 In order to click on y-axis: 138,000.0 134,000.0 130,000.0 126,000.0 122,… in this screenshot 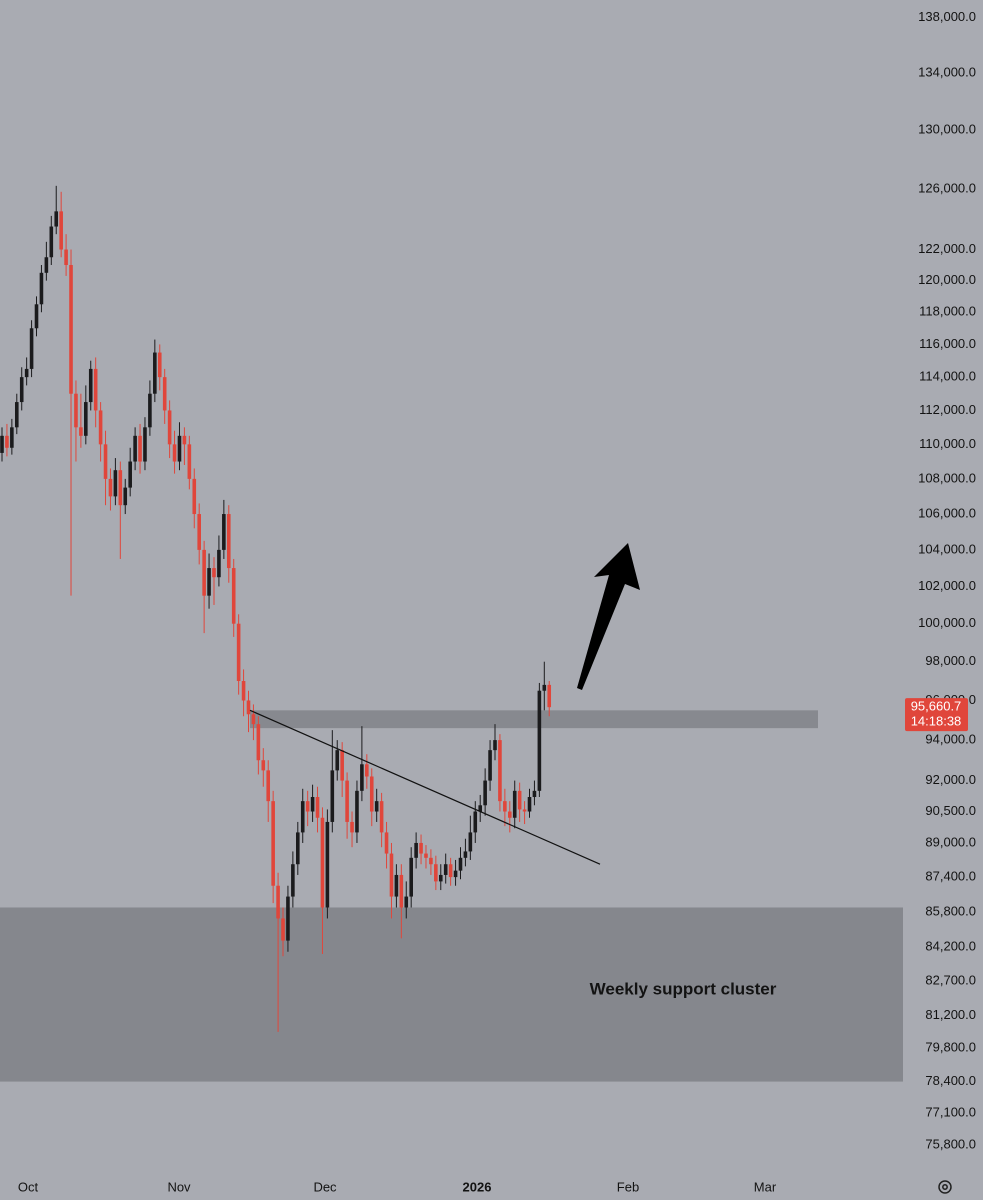, I will do `click(940, 580)`.